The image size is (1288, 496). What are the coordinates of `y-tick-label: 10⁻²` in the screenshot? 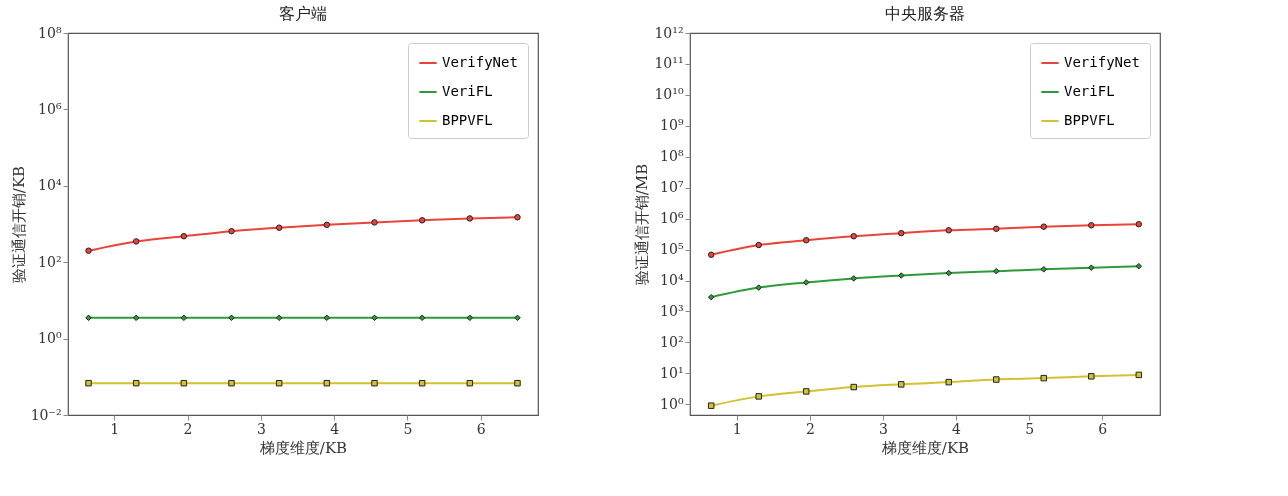 It's located at (46, 414).